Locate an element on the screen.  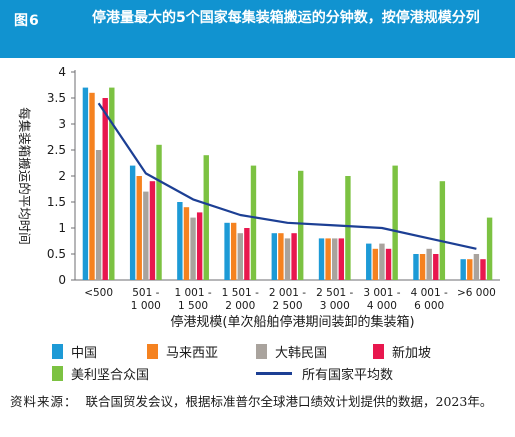
y-tick-label: 1.5 is located at coordinates (56, 202).